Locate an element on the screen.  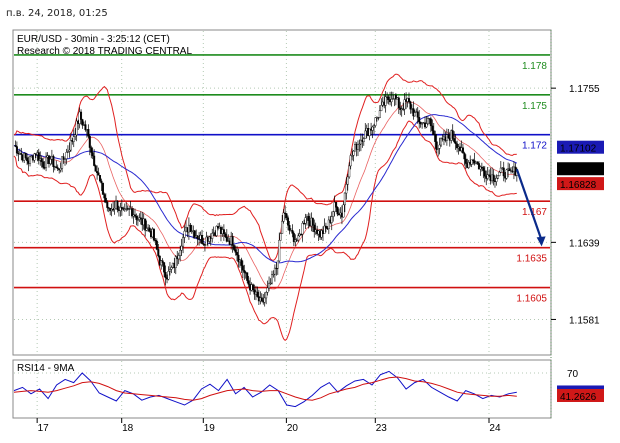
x-tick-label: 23 is located at coordinates (382, 428).